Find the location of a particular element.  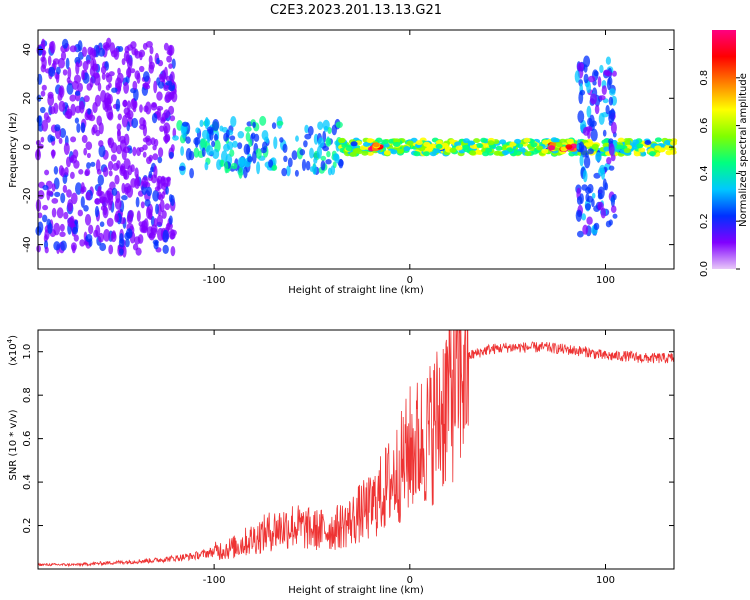

snr-y-tick-label: 0.4 is located at coordinates (27, 482).